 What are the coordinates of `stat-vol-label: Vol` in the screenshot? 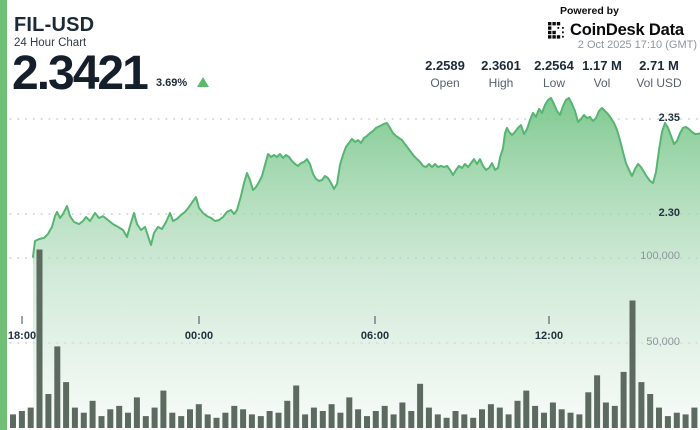 It's located at (602, 83).